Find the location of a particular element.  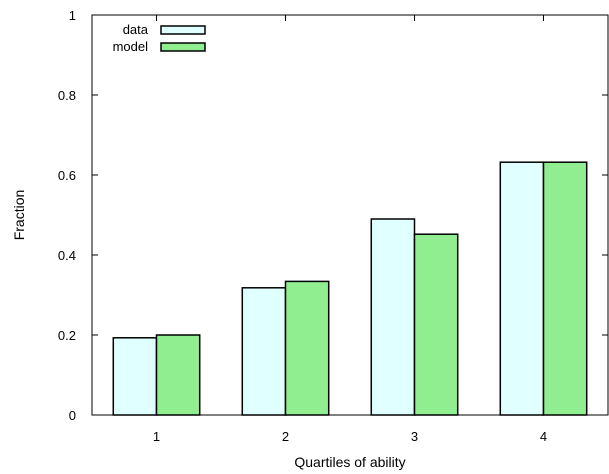

y-axis-title: Fraction is located at coordinates (19, 215).